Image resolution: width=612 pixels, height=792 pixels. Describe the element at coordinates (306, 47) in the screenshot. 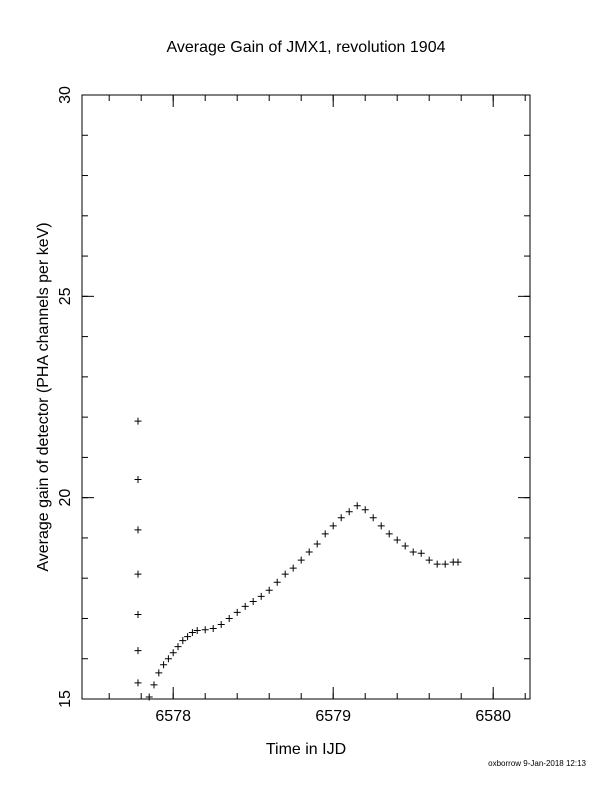

I see `chart-title: Average Gain of JMX1, revolution 1904` at that location.